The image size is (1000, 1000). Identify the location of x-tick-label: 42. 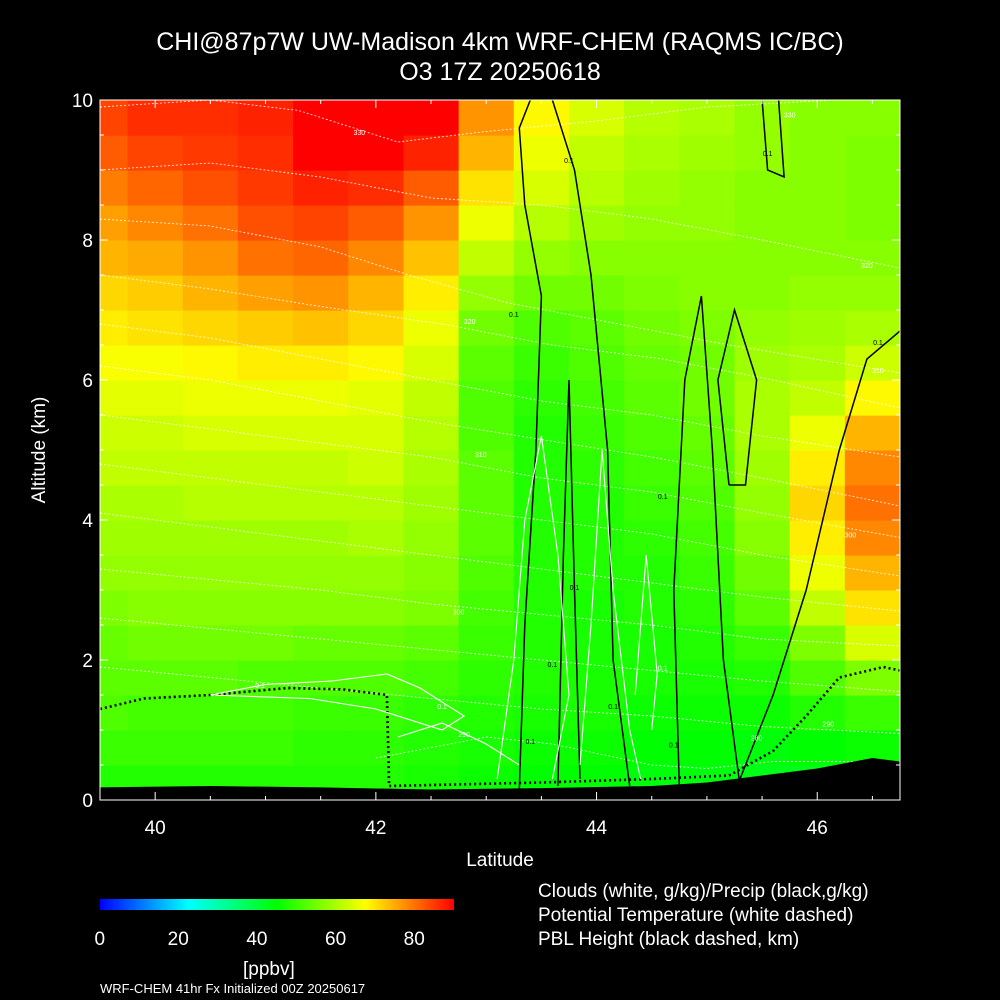
(375, 828).